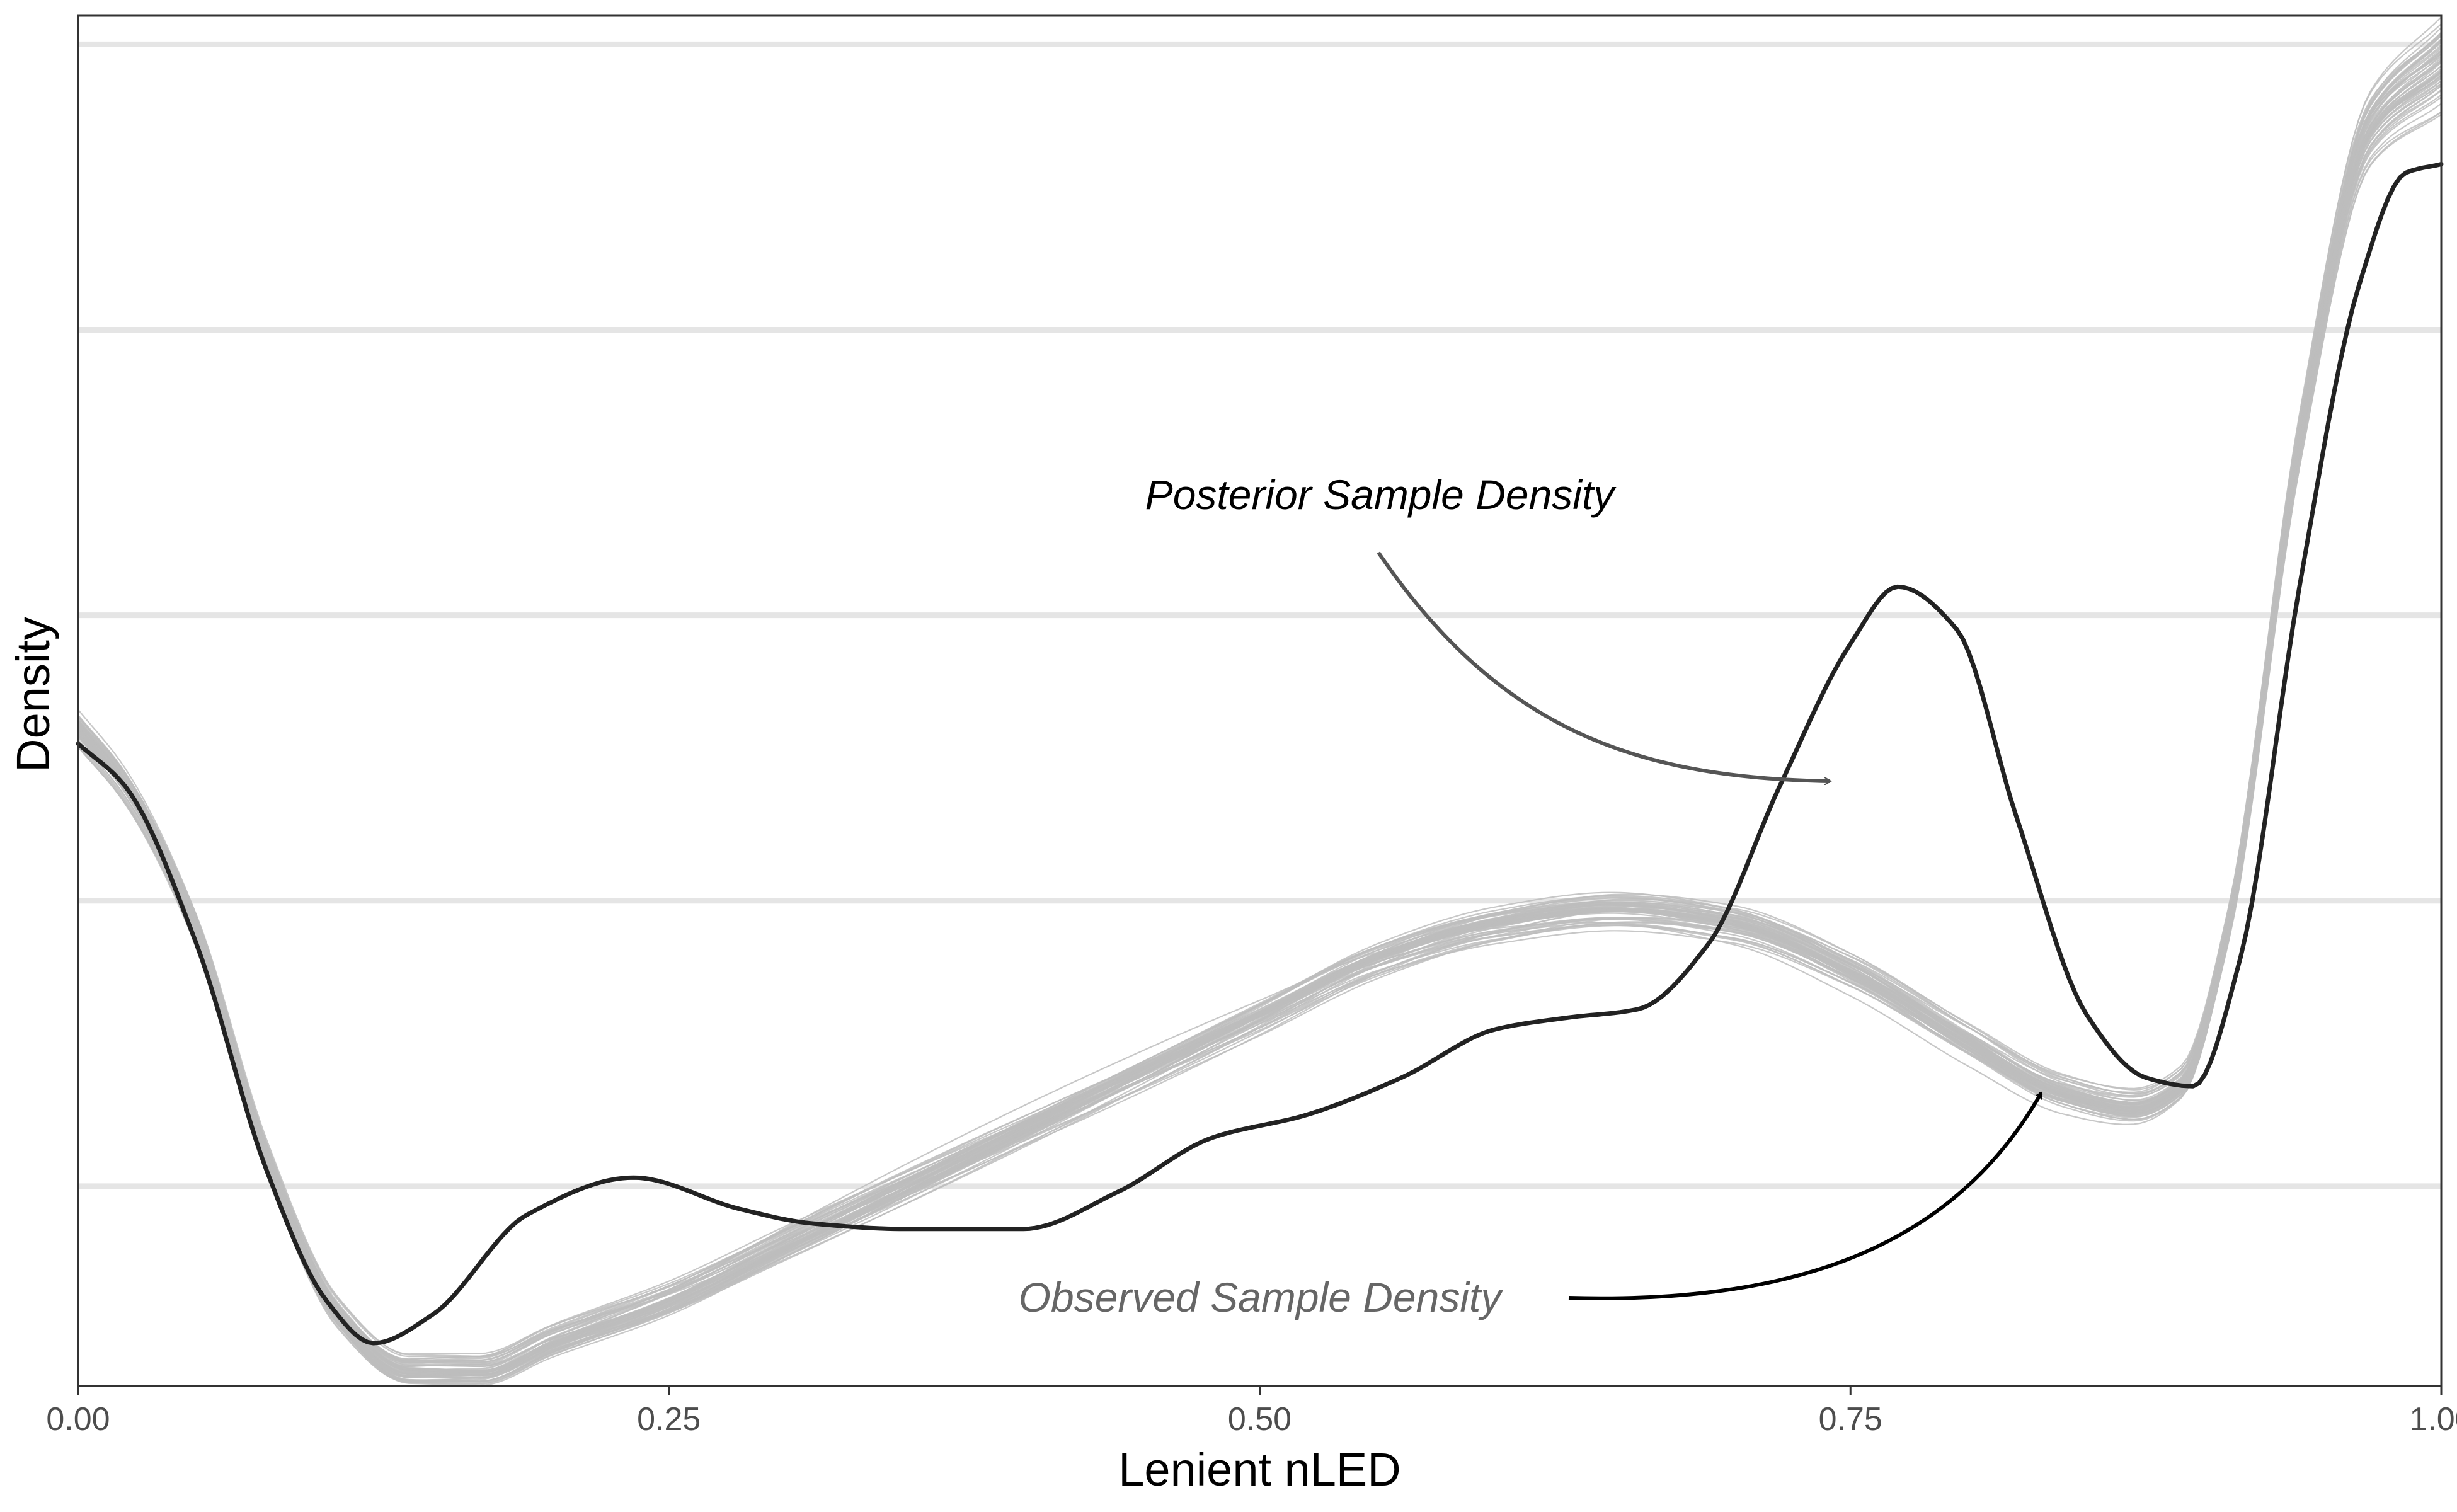 The width and height of the screenshot is (2457, 1512). I want to click on observed-annotation-label: Observed Sample Density, so click(1261, 1297).